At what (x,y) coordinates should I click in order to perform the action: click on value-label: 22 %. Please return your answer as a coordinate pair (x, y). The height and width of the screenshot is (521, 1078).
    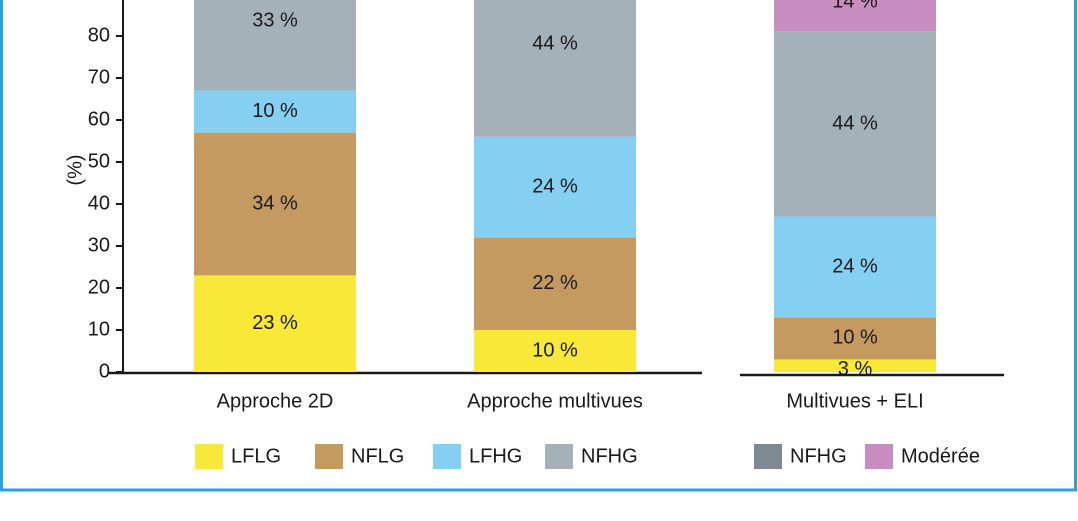
    Looking at the image, I should click on (555, 283).